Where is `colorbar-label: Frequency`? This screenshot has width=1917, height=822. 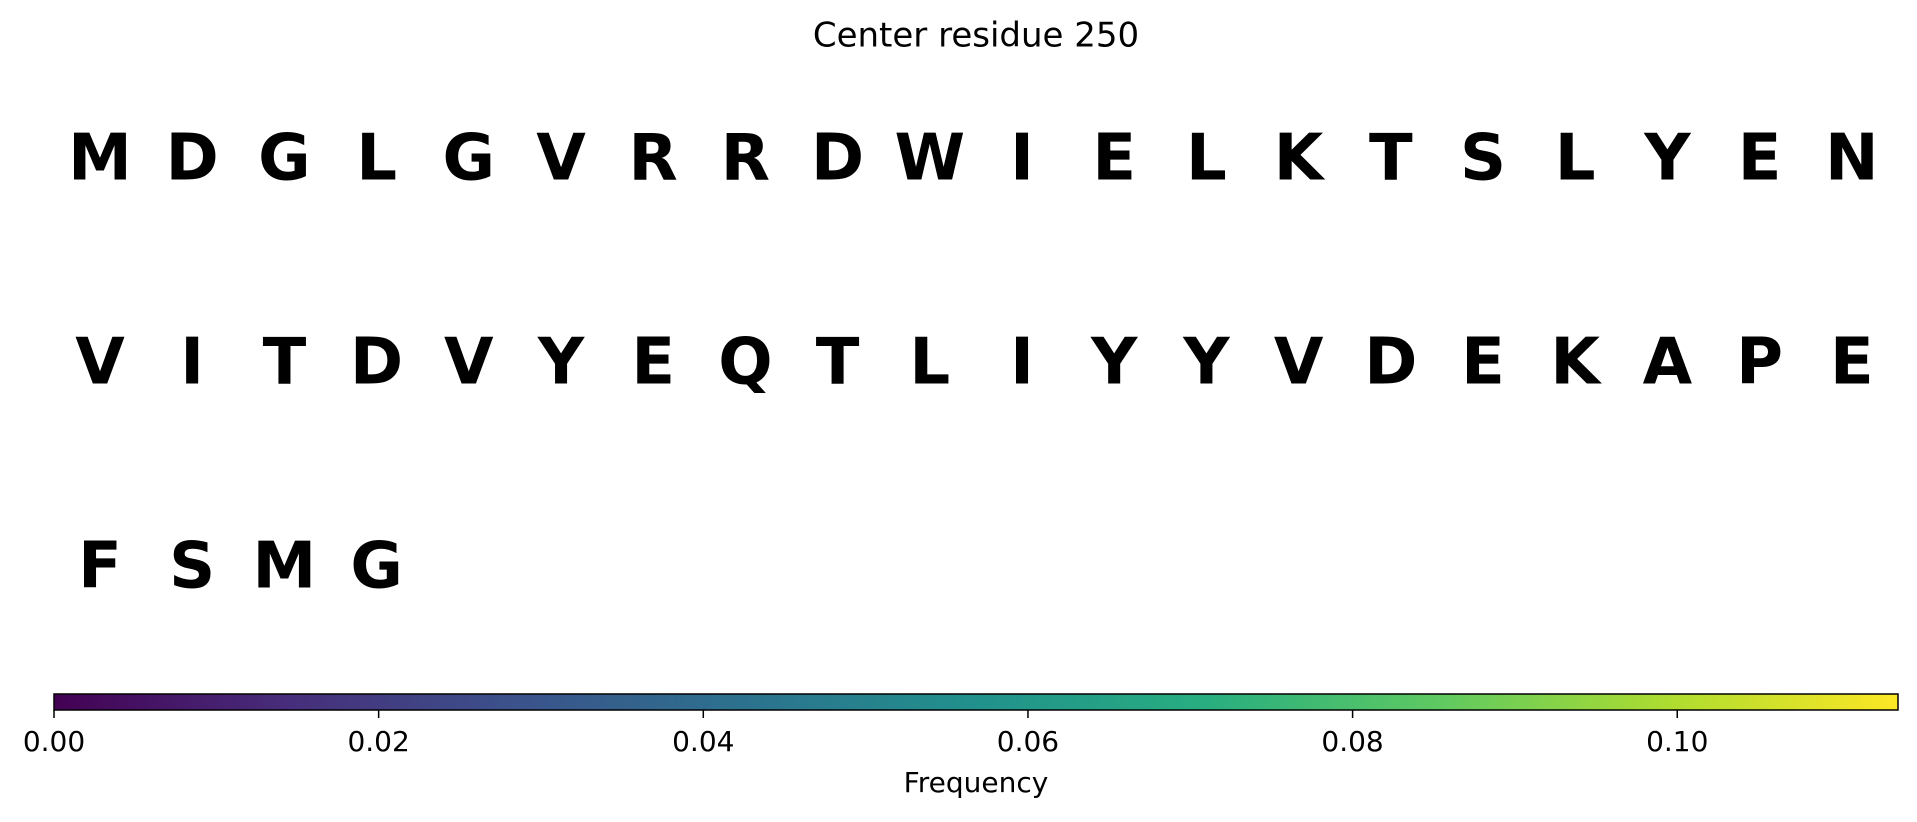
colorbar-label: Frequency is located at coordinates (976, 782).